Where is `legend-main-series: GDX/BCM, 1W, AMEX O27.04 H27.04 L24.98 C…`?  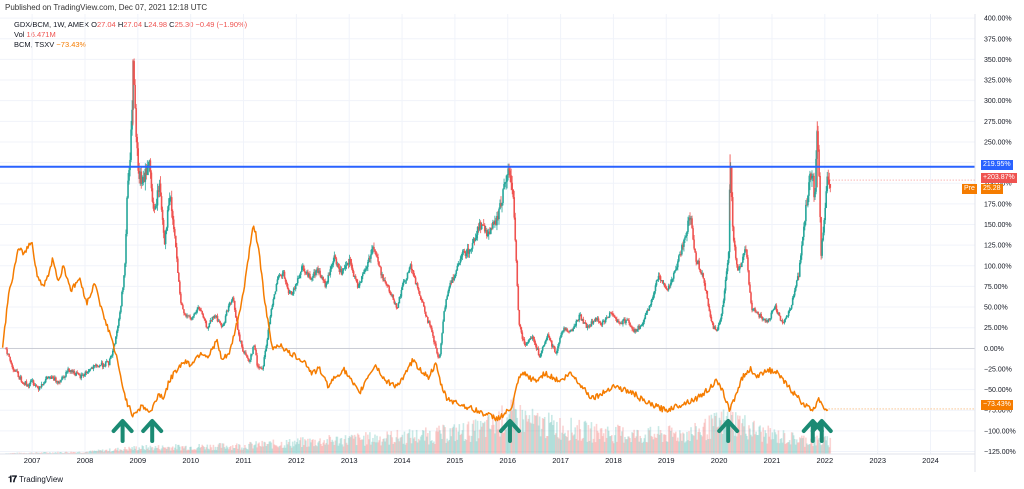 legend-main-series: GDX/BCM, 1W, AMEX O27.04 H27.04 L24.98 C… is located at coordinates (130, 25).